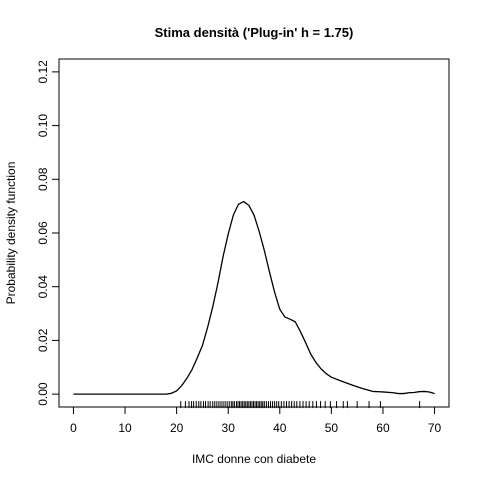 This screenshot has width=480, height=480. Describe the element at coordinates (43, 72) in the screenshot. I see `y-tick-label: 0.12` at that location.